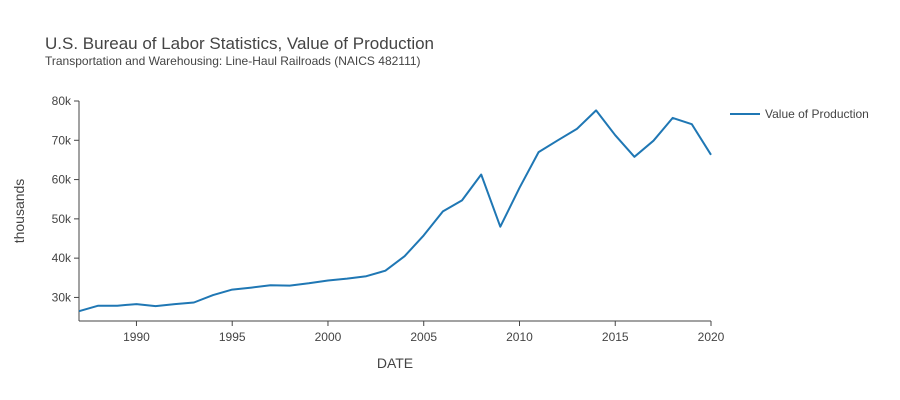  Describe the element at coordinates (62, 180) in the screenshot. I see `y-tick-label: 60k` at that location.